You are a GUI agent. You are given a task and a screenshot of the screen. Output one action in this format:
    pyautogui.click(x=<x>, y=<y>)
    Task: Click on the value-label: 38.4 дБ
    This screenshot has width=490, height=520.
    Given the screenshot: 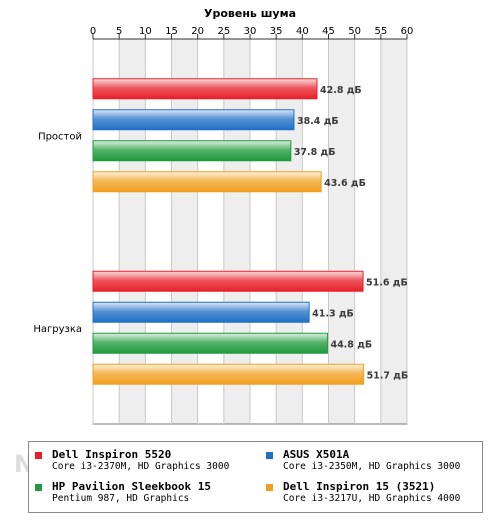 What is the action you would take?
    pyautogui.click(x=318, y=121)
    